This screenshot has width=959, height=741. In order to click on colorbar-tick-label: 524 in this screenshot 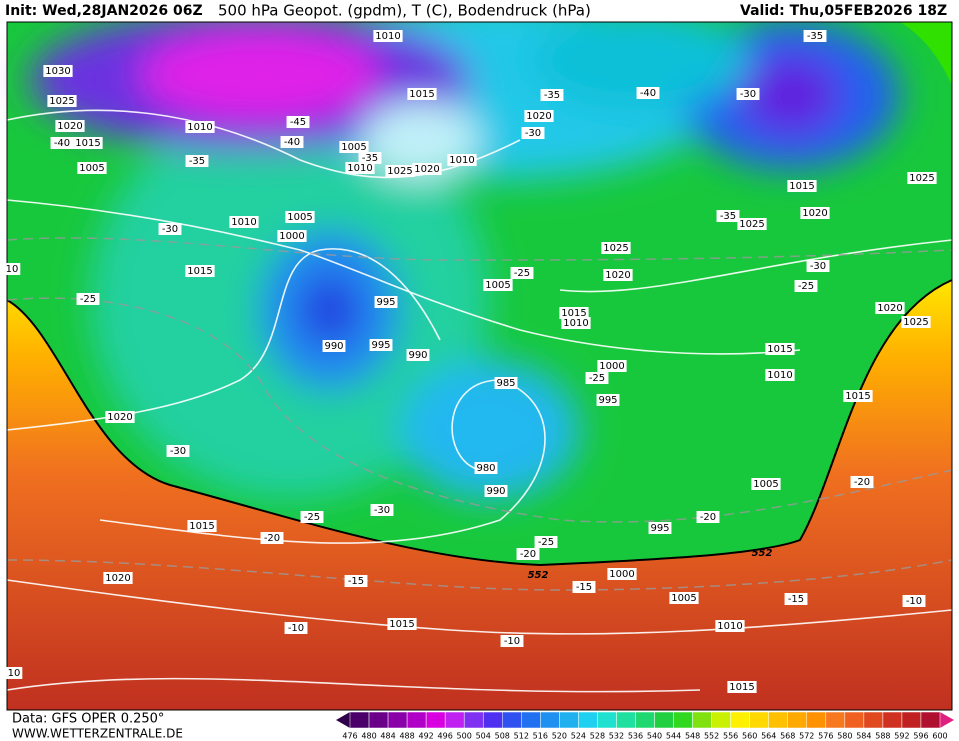, I will do `click(578, 736)`.